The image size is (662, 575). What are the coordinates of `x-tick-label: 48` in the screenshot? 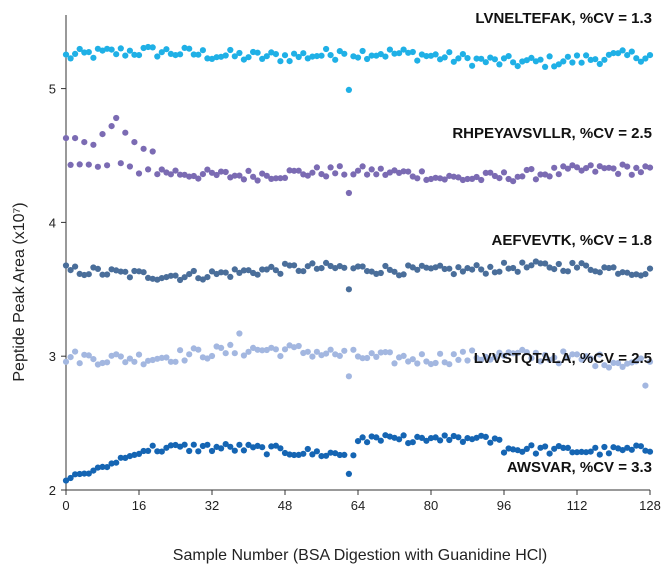 It's located at (285, 505).